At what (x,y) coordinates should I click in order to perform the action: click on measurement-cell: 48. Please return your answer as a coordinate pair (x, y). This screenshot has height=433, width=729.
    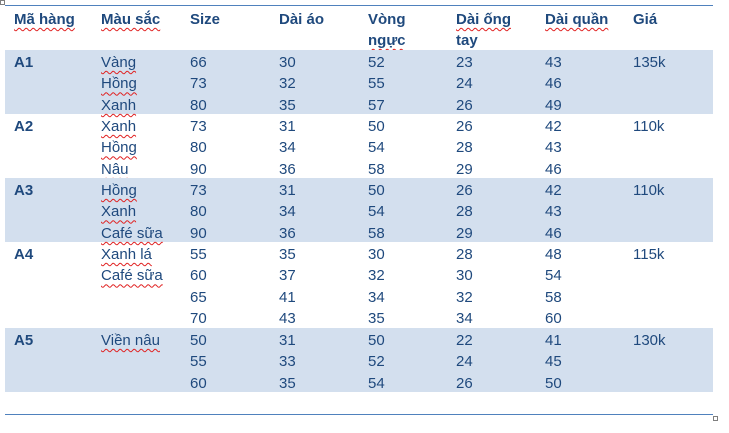
    Looking at the image, I should click on (553, 254).